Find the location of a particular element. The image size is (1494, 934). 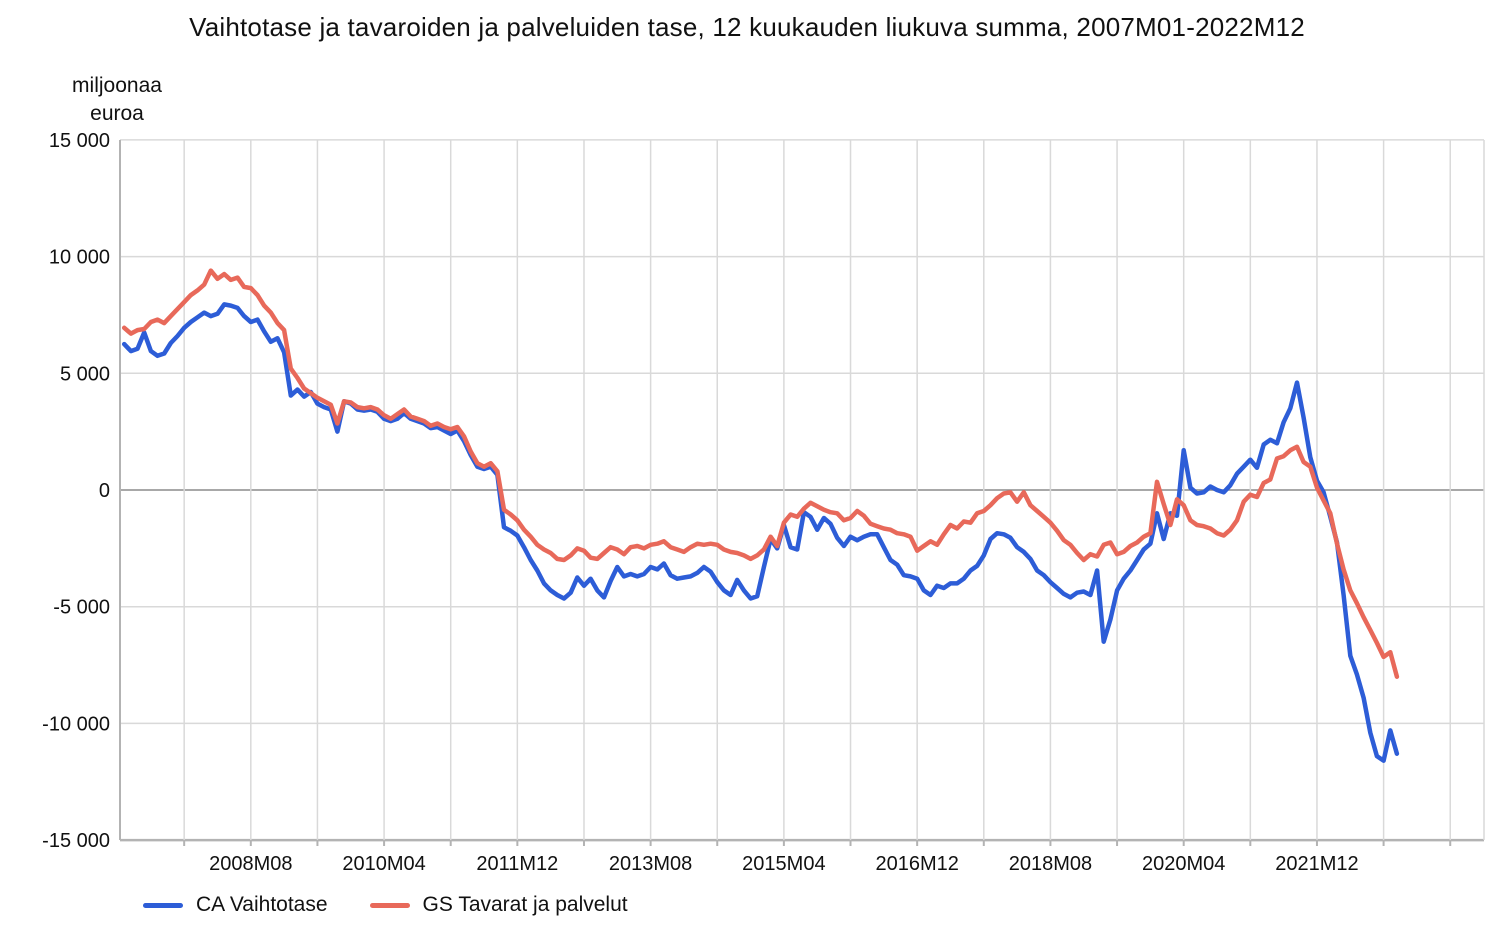

y-tick-label: 0 is located at coordinates (104, 491).